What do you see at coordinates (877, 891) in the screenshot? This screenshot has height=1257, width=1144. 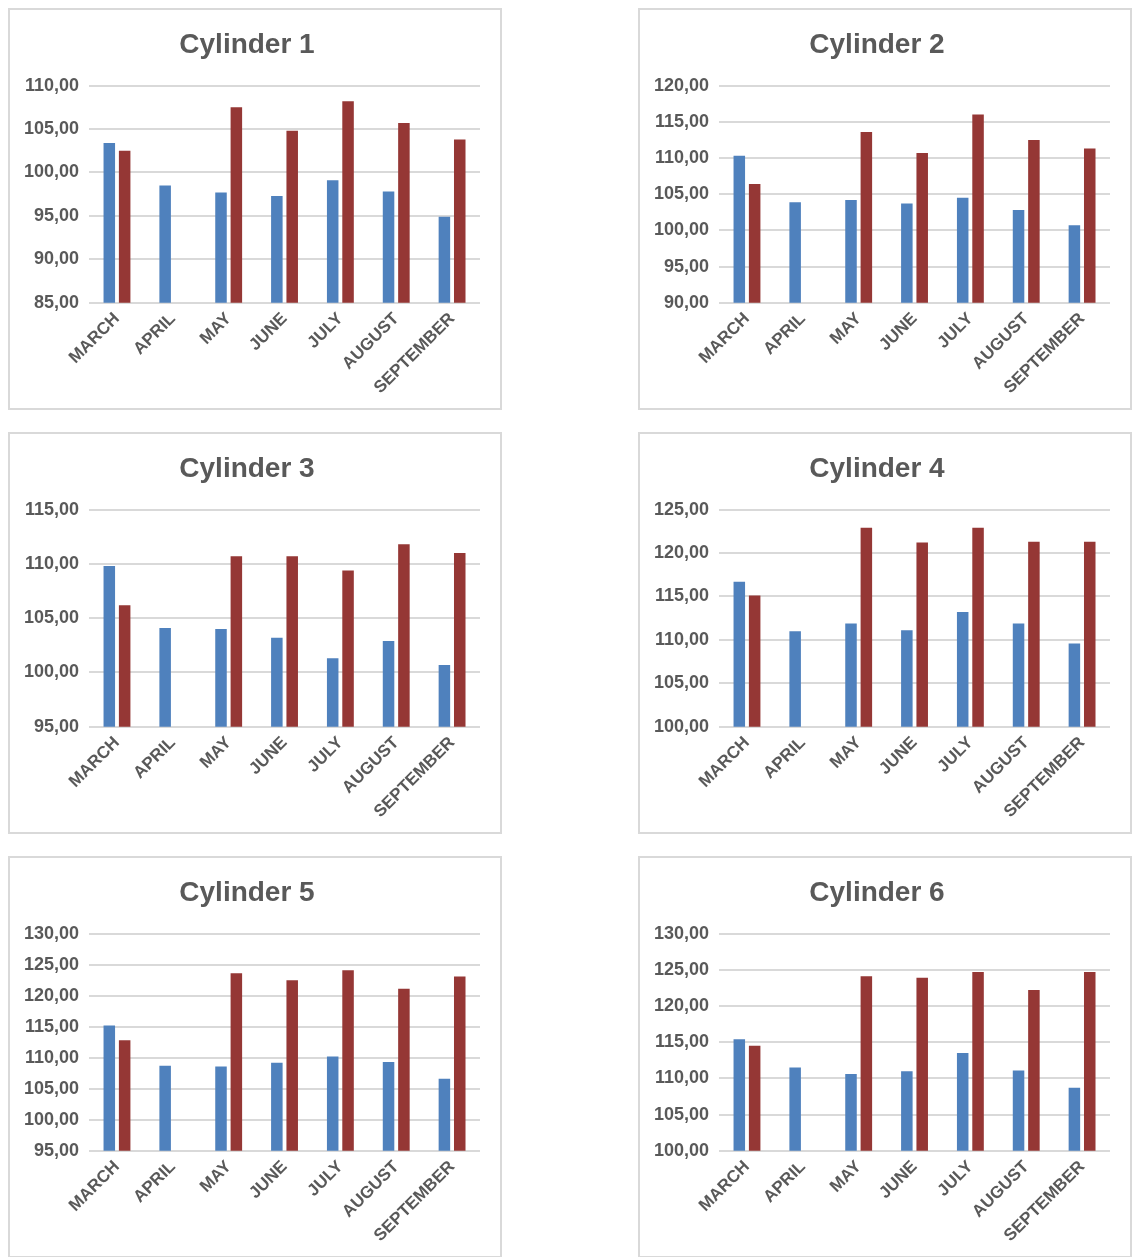 I see `chart-title: Cylinder 6` at bounding box center [877, 891].